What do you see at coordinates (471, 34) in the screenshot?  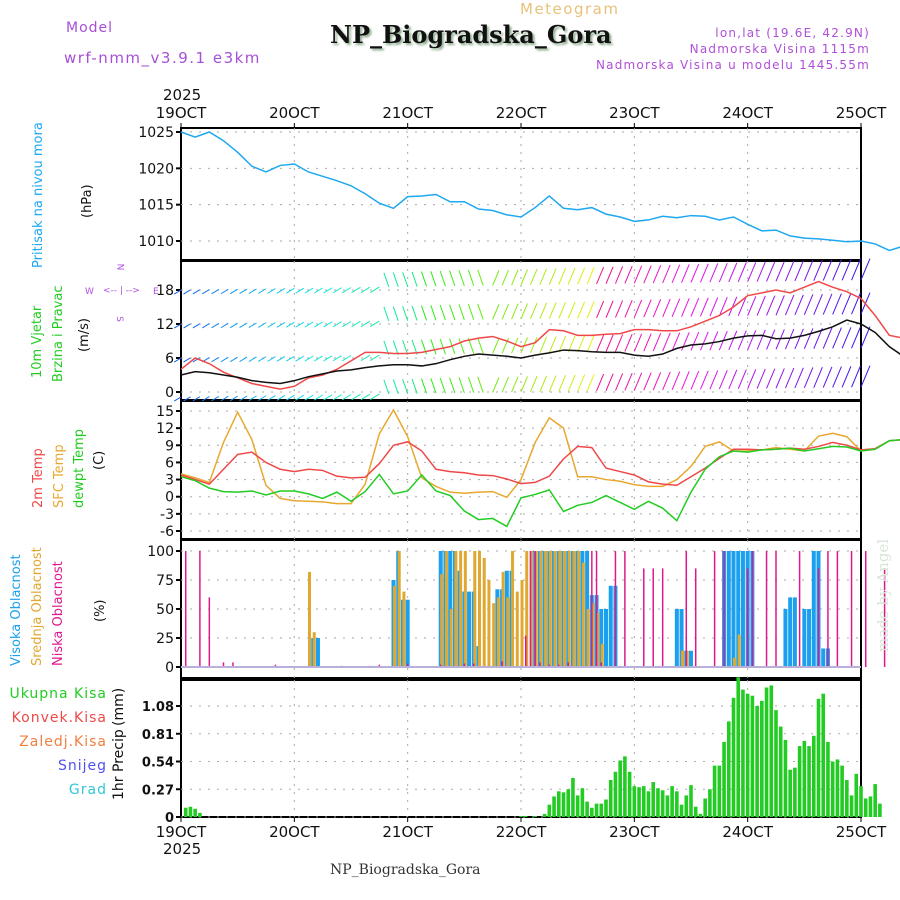 I see `chart-title: NP_Biogradska_Gora` at bounding box center [471, 34].